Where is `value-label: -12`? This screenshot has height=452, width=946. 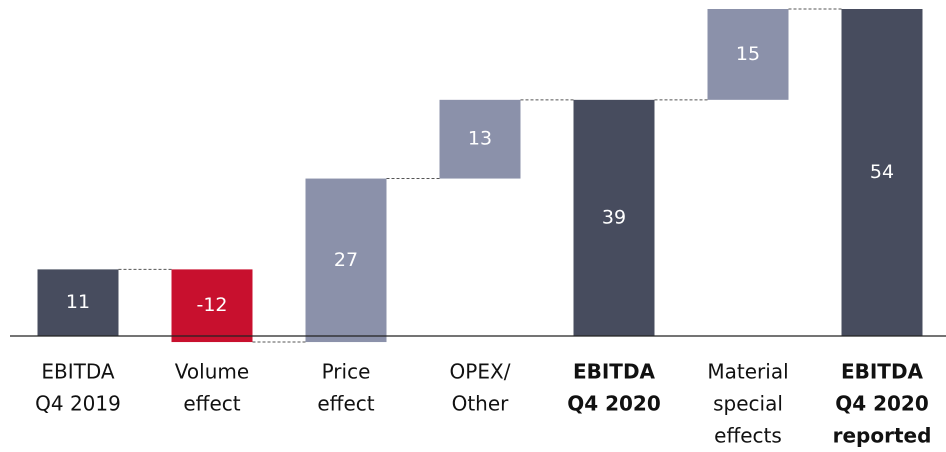 value-label: -12 is located at coordinates (211, 305).